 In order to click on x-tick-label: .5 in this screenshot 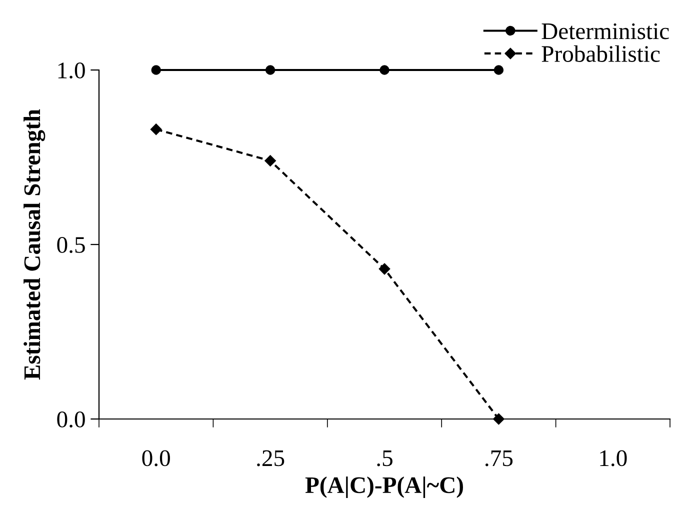, I will do `click(384, 458)`.